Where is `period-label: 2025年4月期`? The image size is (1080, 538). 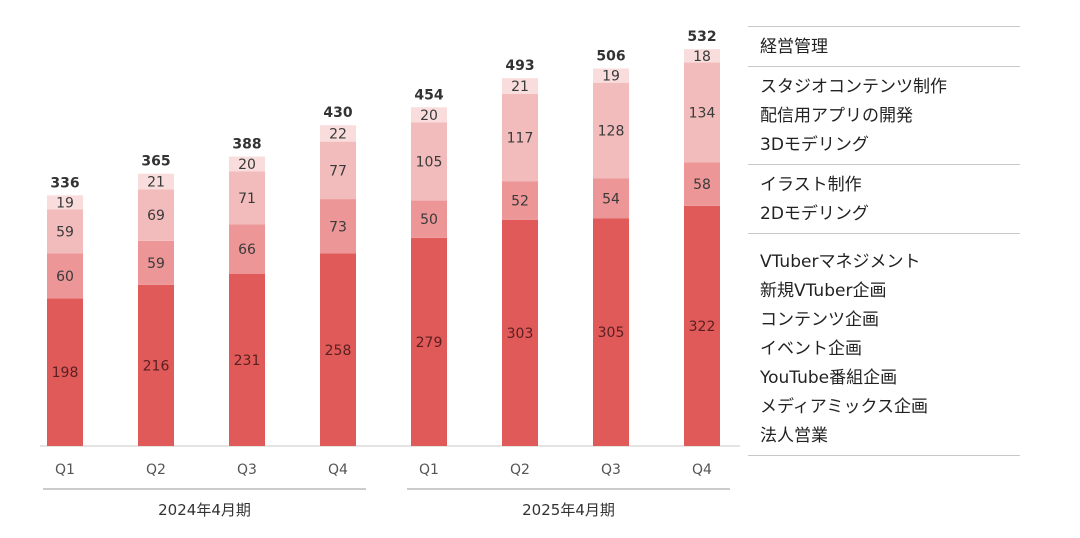 period-label: 2025年4月期 is located at coordinates (568, 510).